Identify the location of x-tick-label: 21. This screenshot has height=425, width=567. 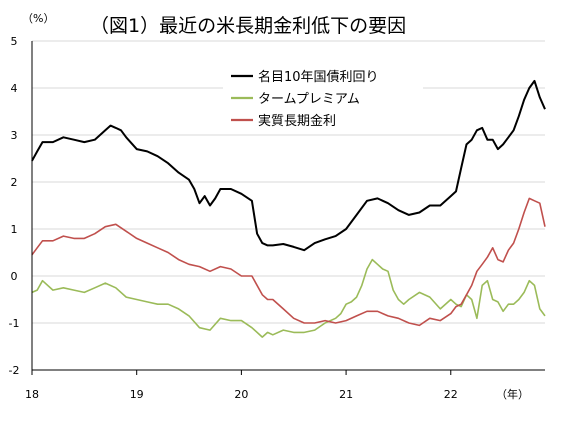
(346, 394).